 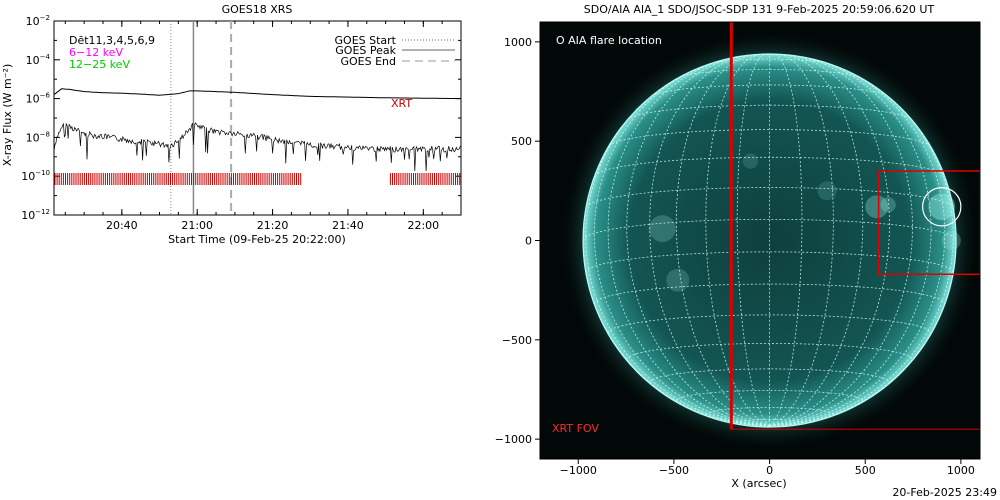 What do you see at coordinates (273, 225) in the screenshot?
I see `goes-x-tick-label: 21:20` at bounding box center [273, 225].